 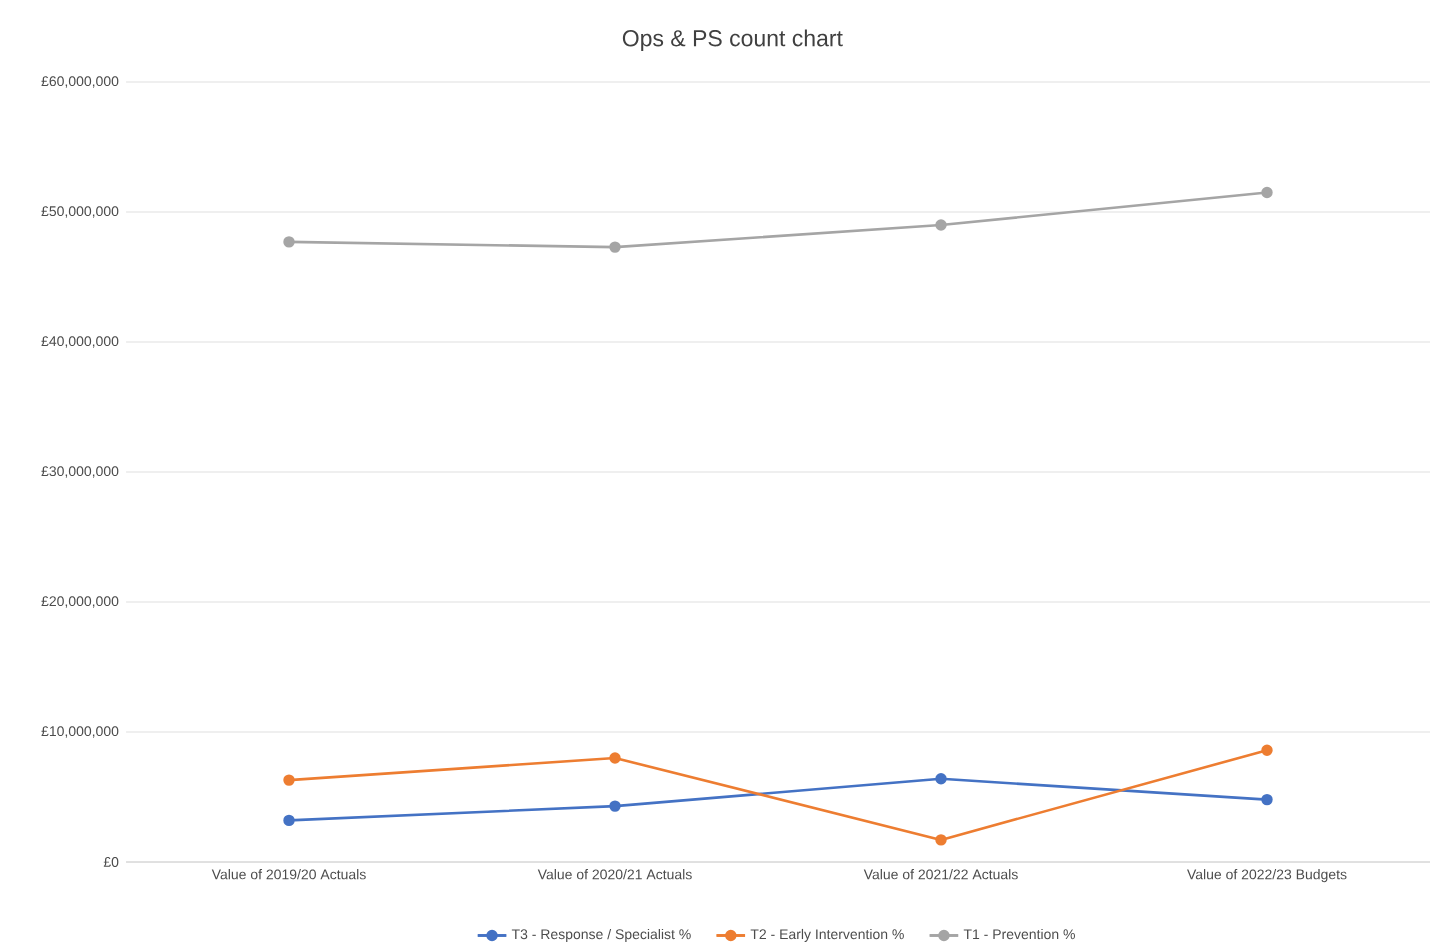 What do you see at coordinates (940, 874) in the screenshot?
I see `x-tick-label: Value of 2021/22 Actuals` at bounding box center [940, 874].